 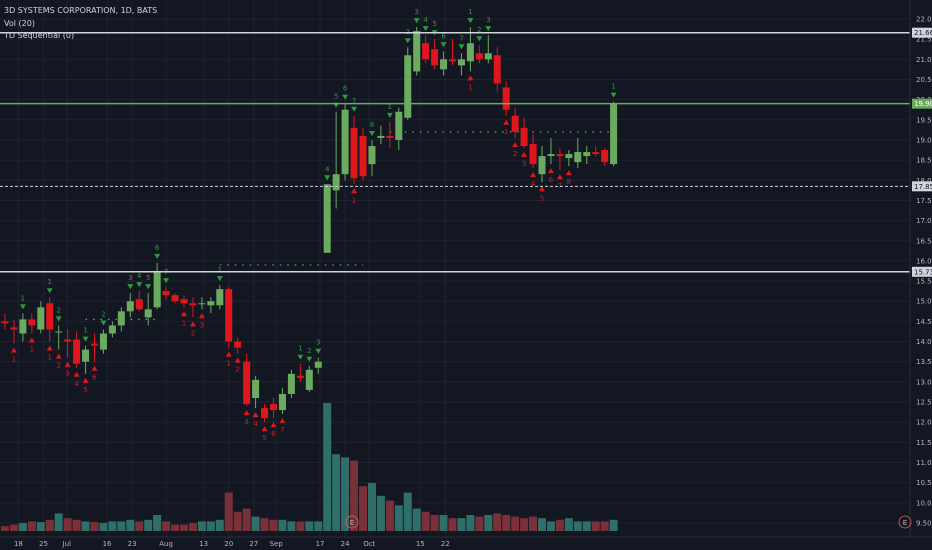 What do you see at coordinates (924, 140) in the screenshot?
I see `price-tick-label: 19.00` at bounding box center [924, 140].